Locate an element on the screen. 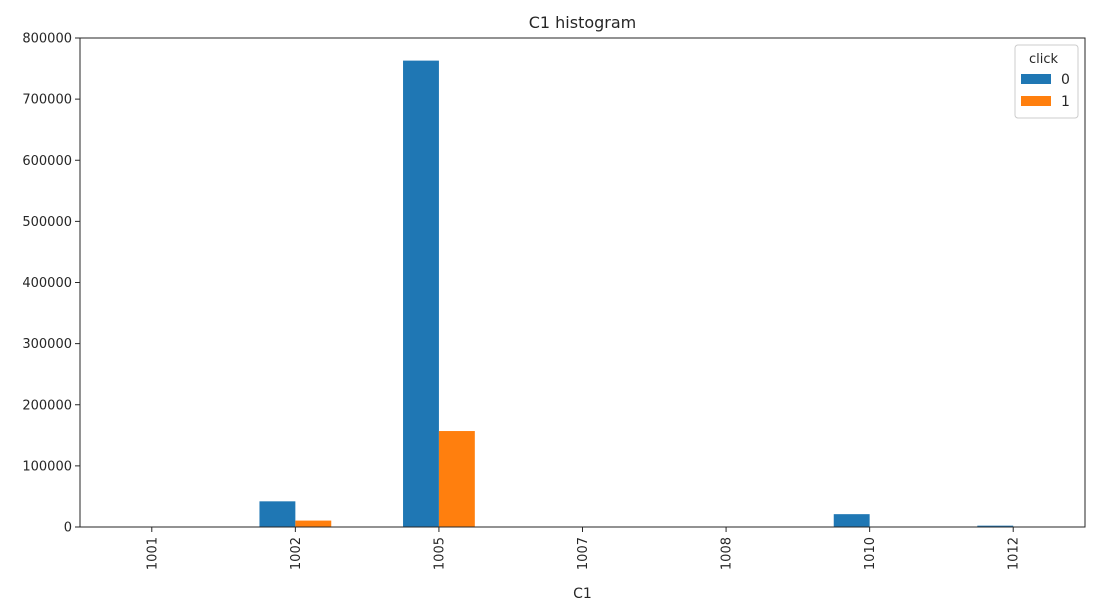  y-tick-label: 200000 is located at coordinates (47, 405).